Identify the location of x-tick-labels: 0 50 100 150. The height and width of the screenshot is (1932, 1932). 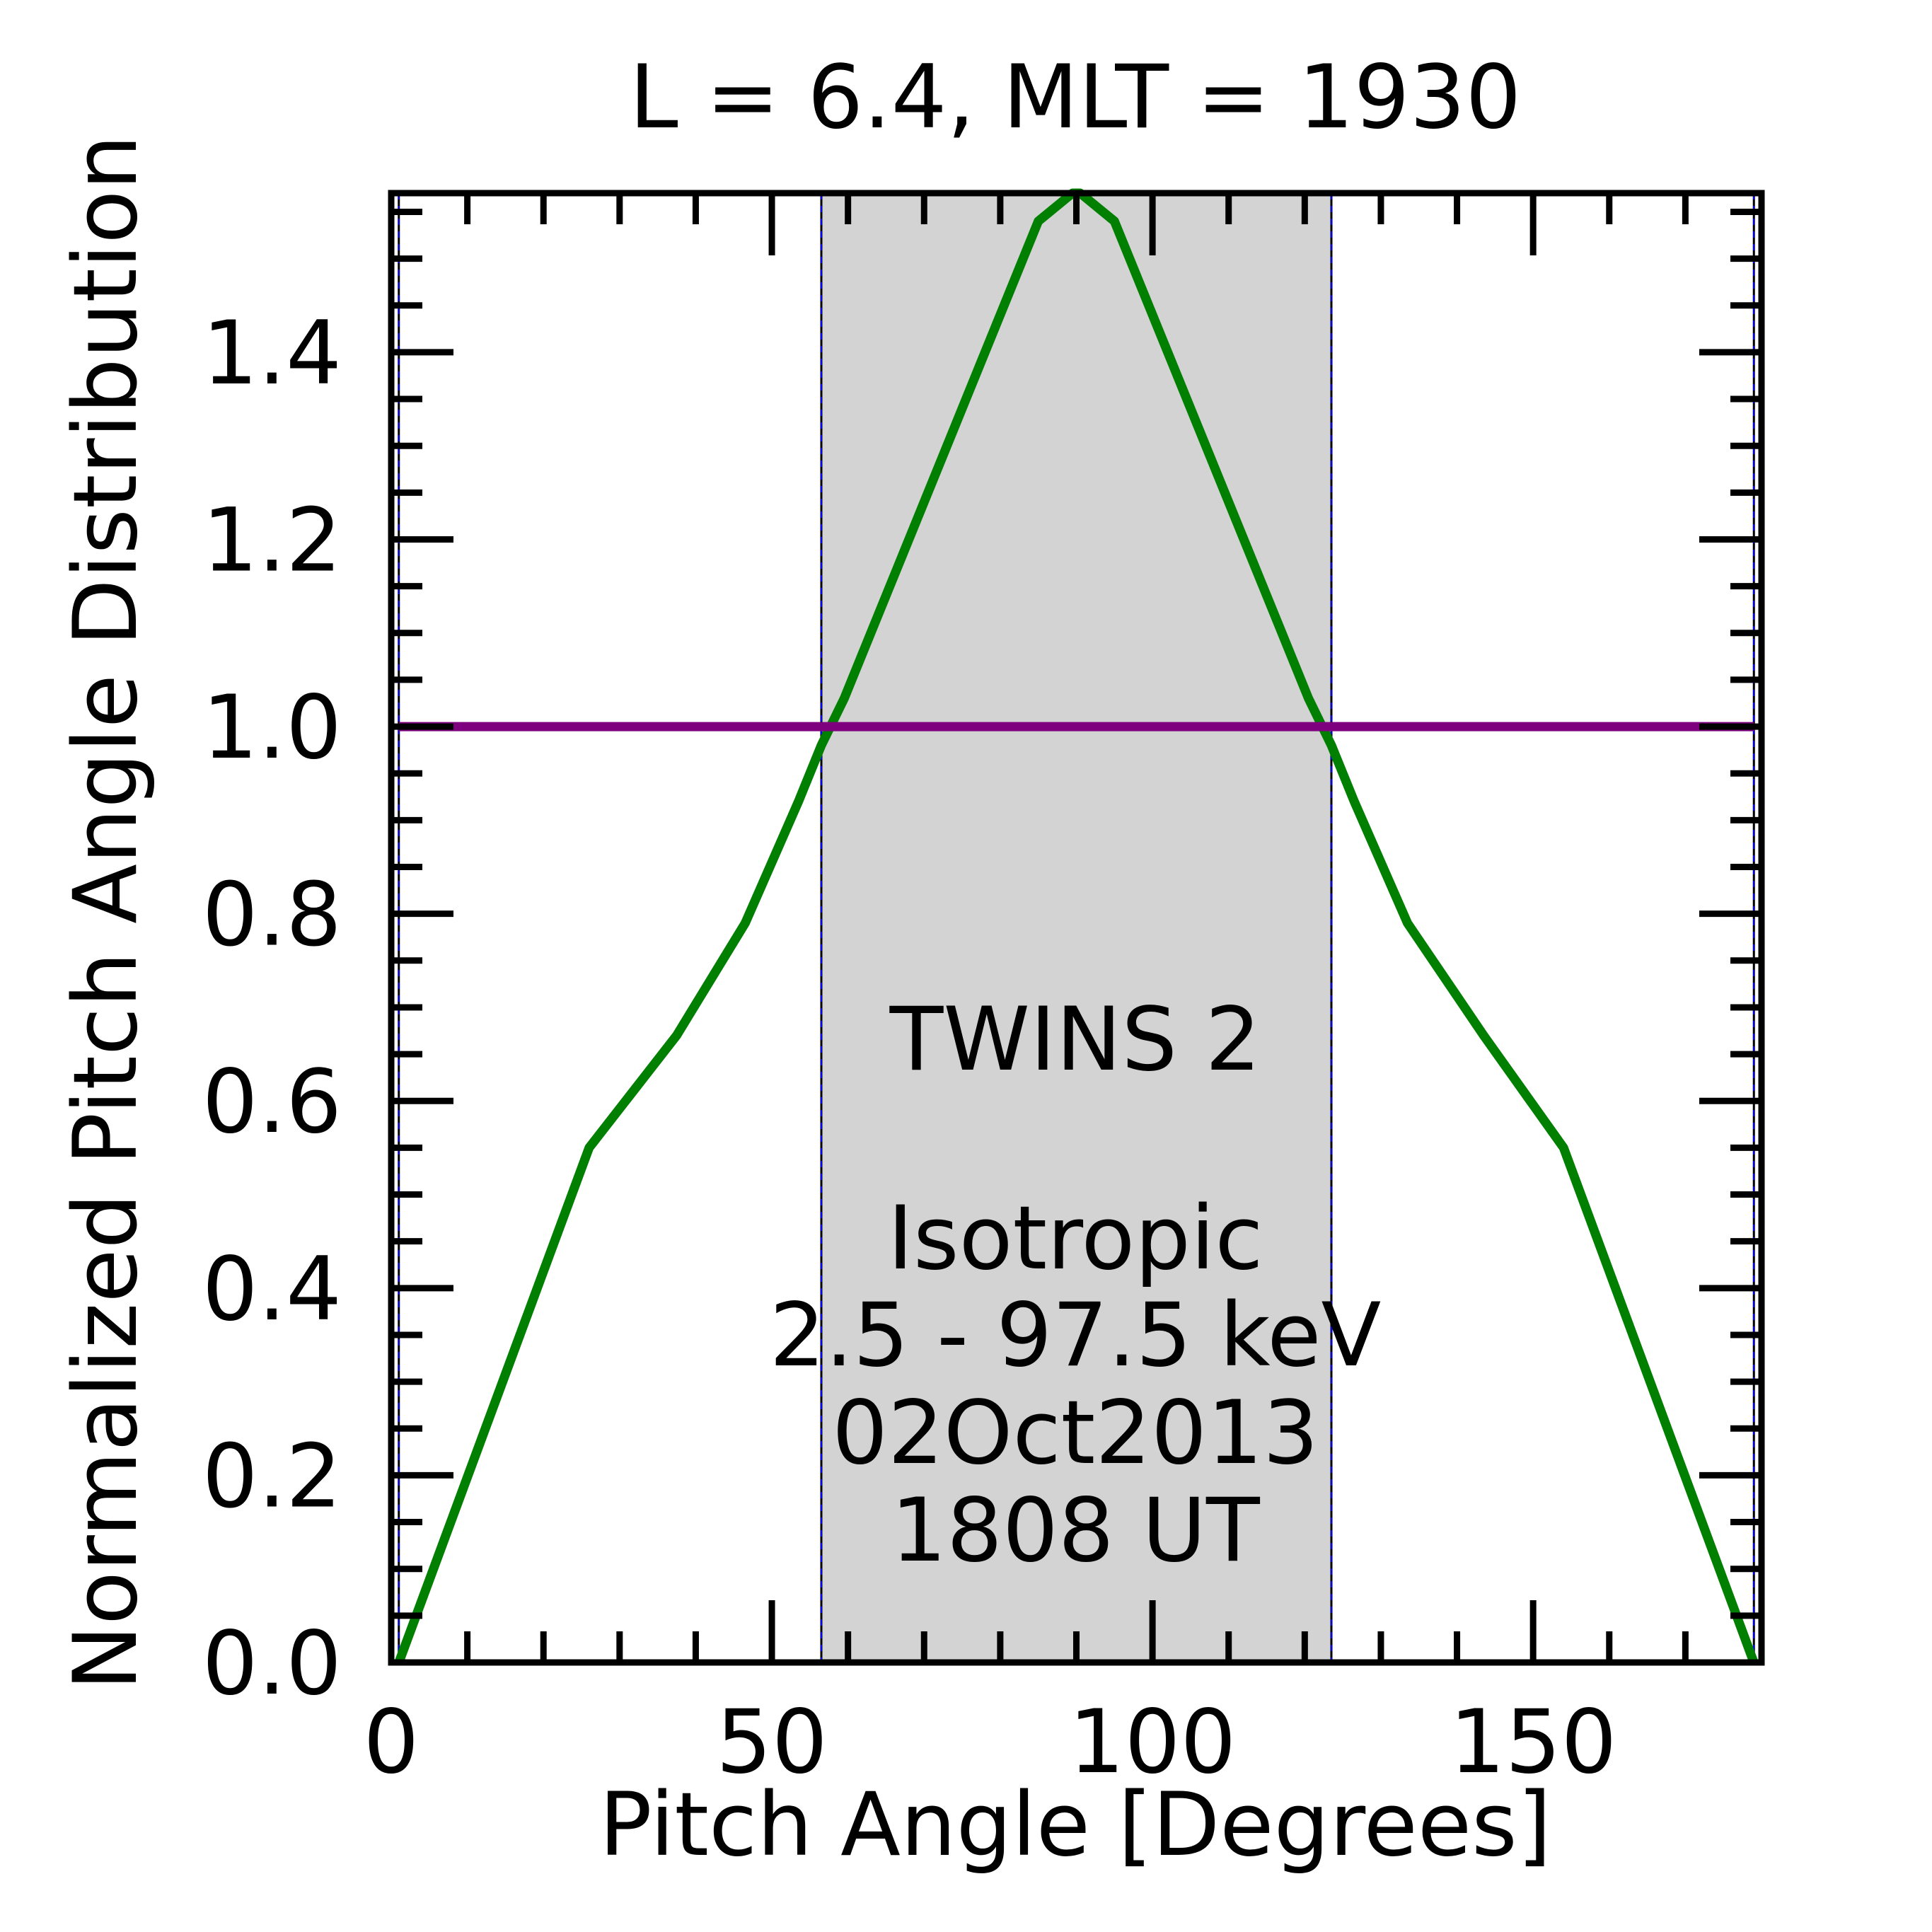
(990, 1742).